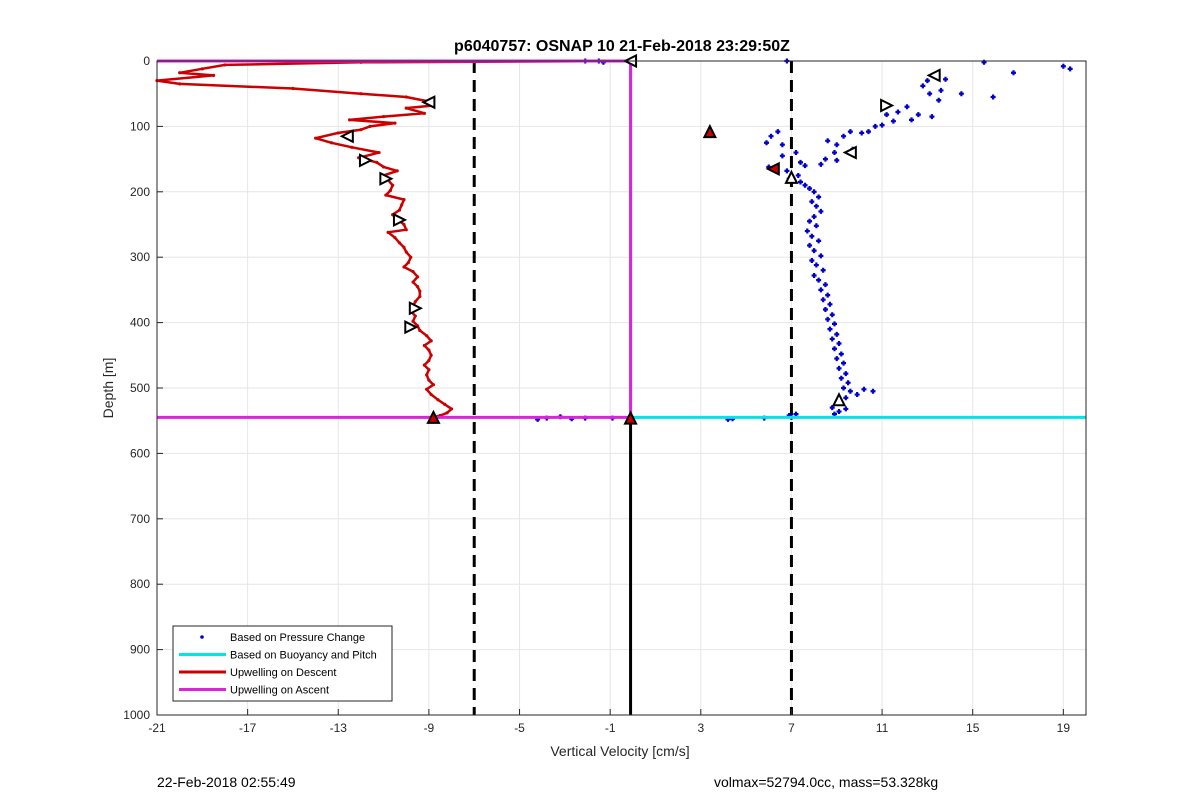  Describe the element at coordinates (157, 728) in the screenshot. I see `x-tick-label: -21` at that location.